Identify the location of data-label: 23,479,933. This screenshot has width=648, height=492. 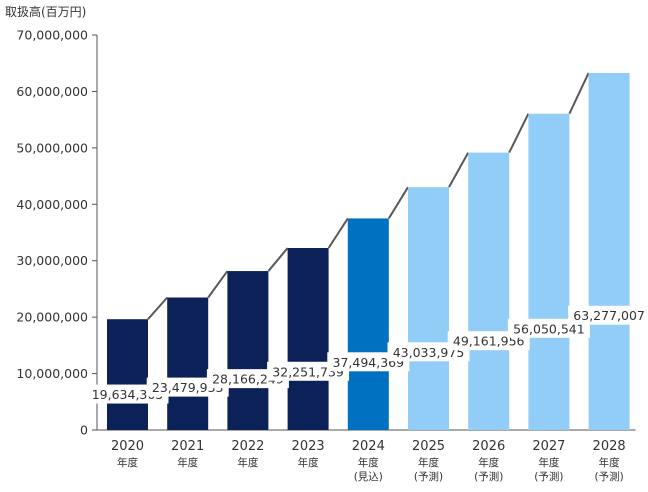
(188, 387).